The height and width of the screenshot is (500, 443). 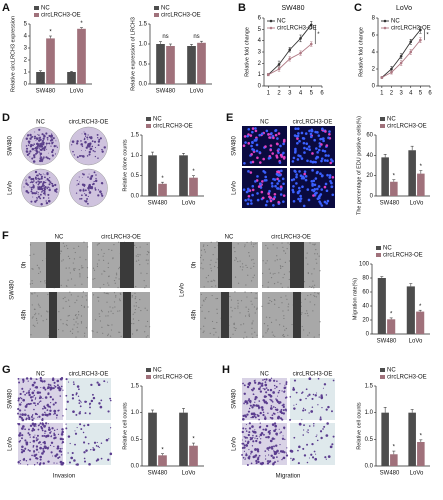 What do you see at coordinates (45, 9) in the screenshot?
I see `legend-label: NC` at bounding box center [45, 9].